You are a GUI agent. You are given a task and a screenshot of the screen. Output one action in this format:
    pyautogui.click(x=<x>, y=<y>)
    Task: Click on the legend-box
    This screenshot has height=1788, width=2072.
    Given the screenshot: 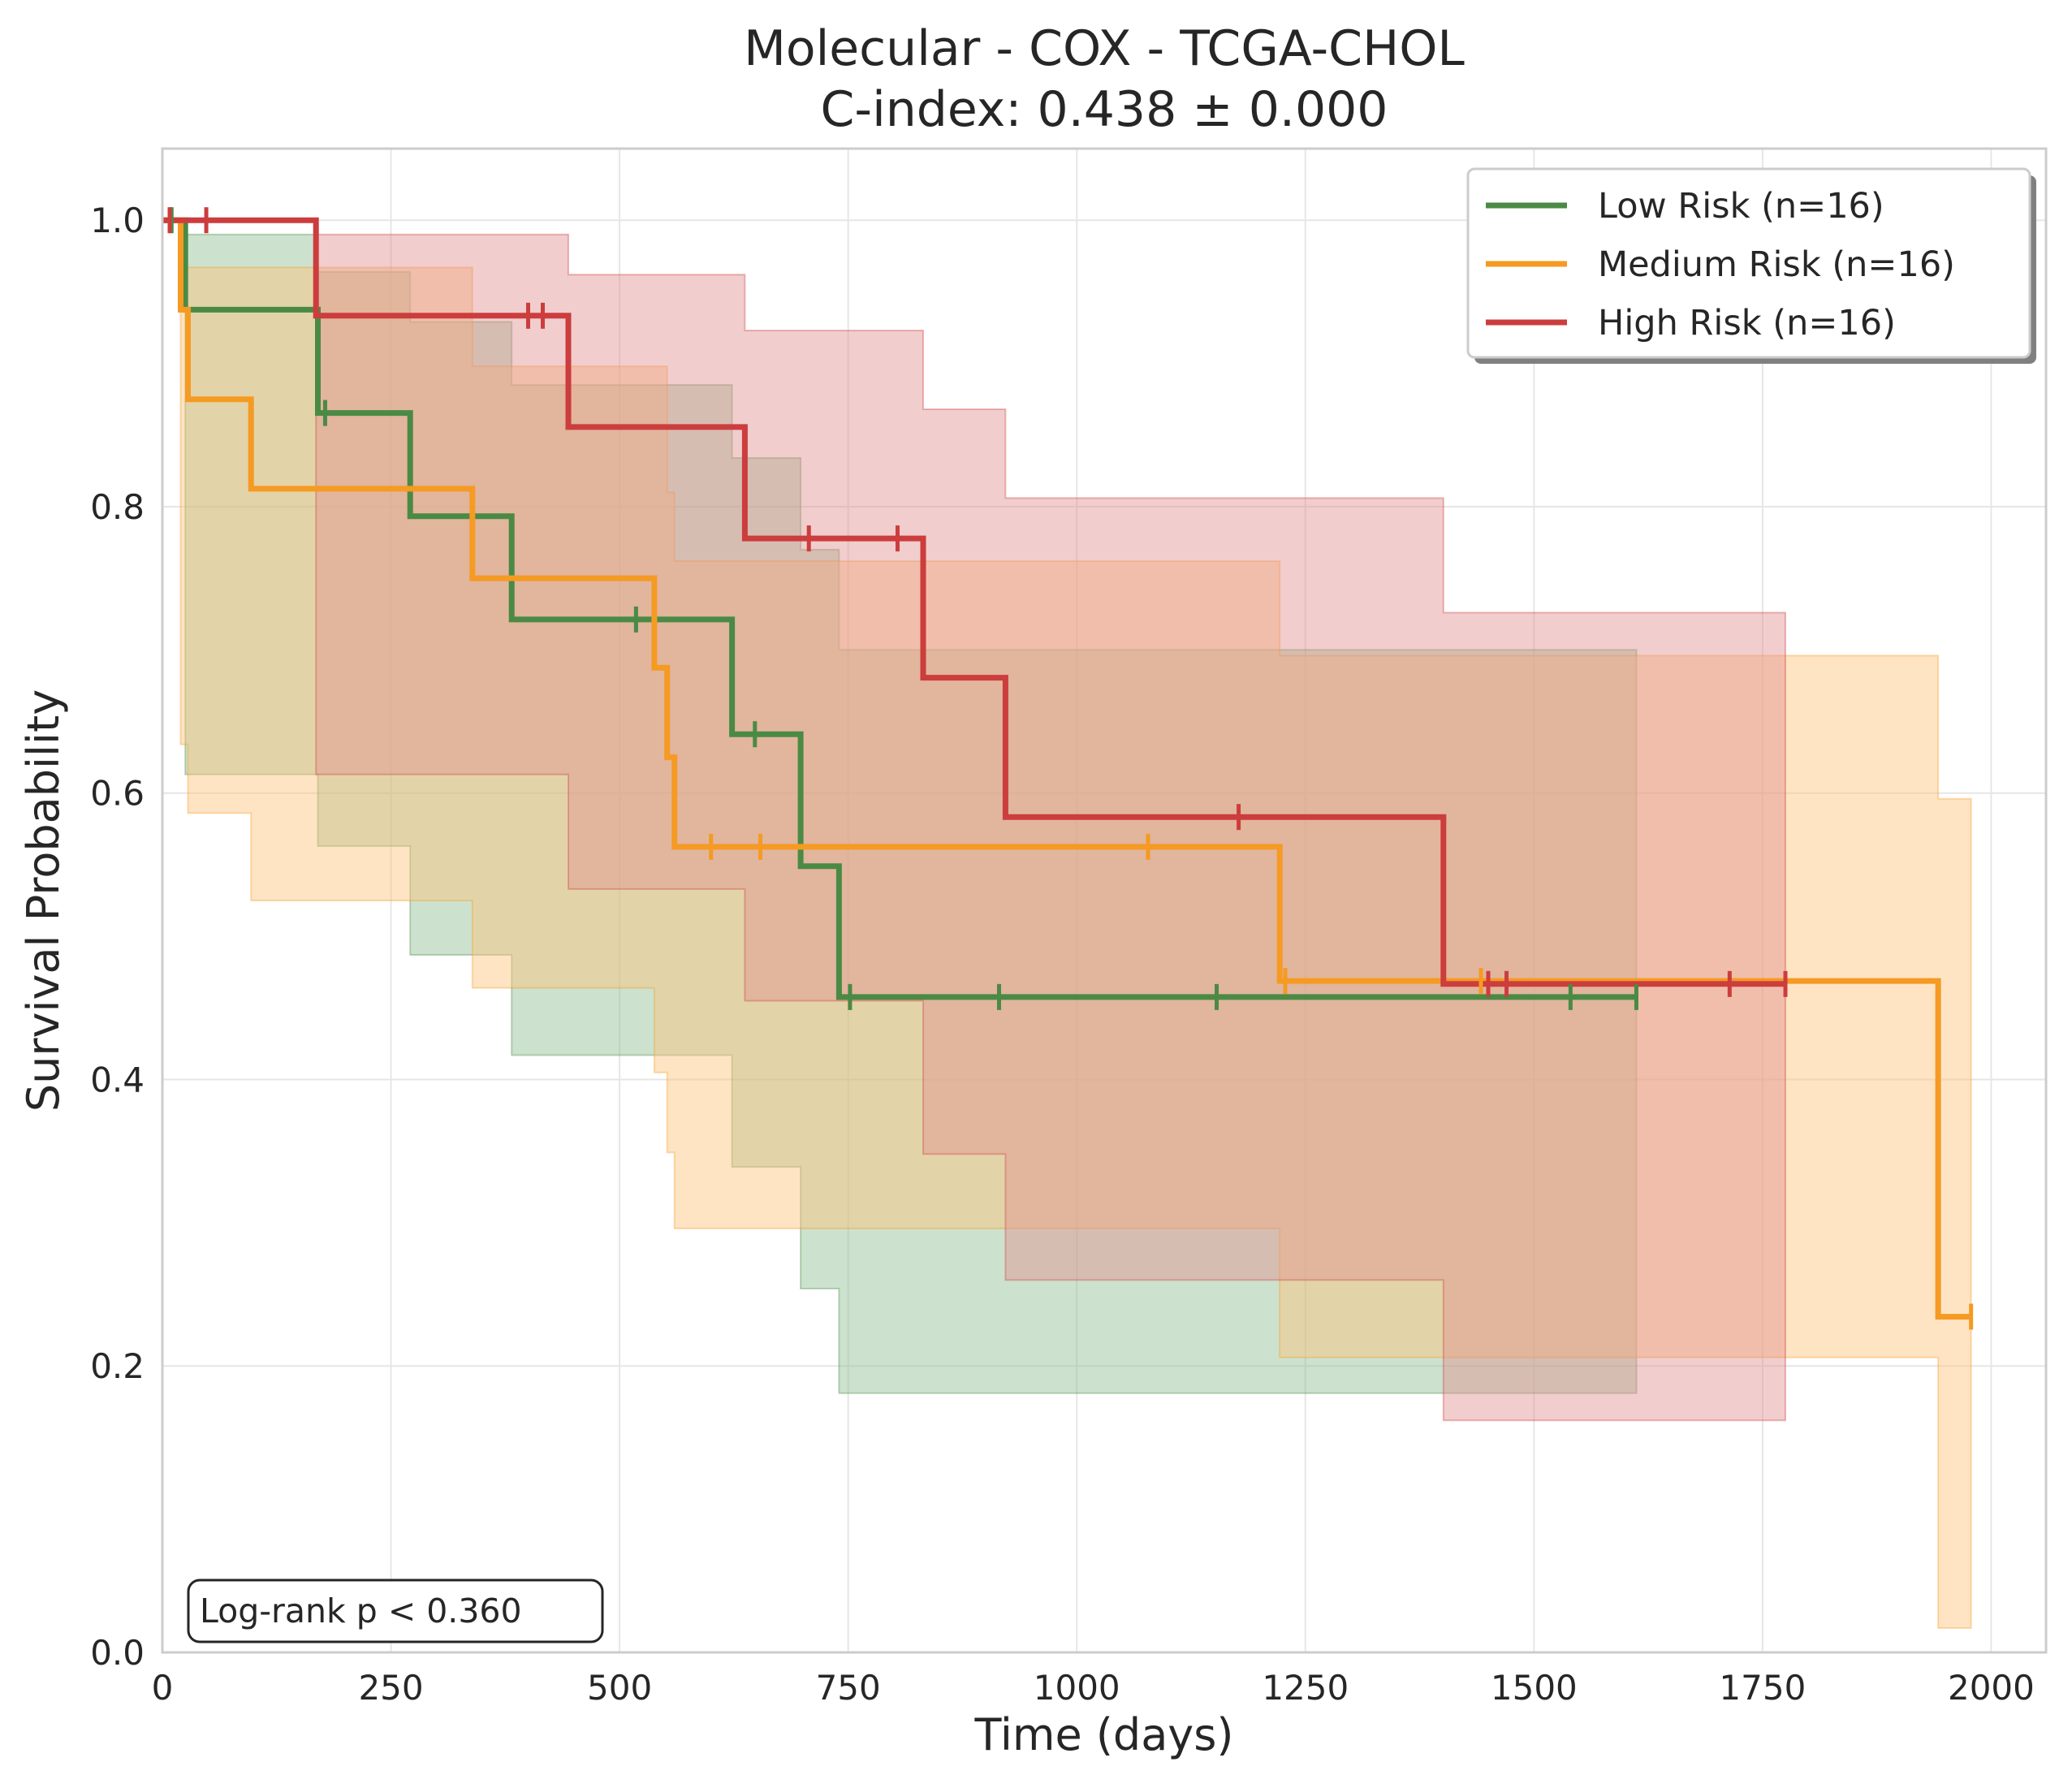 What is the action you would take?
    pyautogui.click(x=1748, y=263)
    